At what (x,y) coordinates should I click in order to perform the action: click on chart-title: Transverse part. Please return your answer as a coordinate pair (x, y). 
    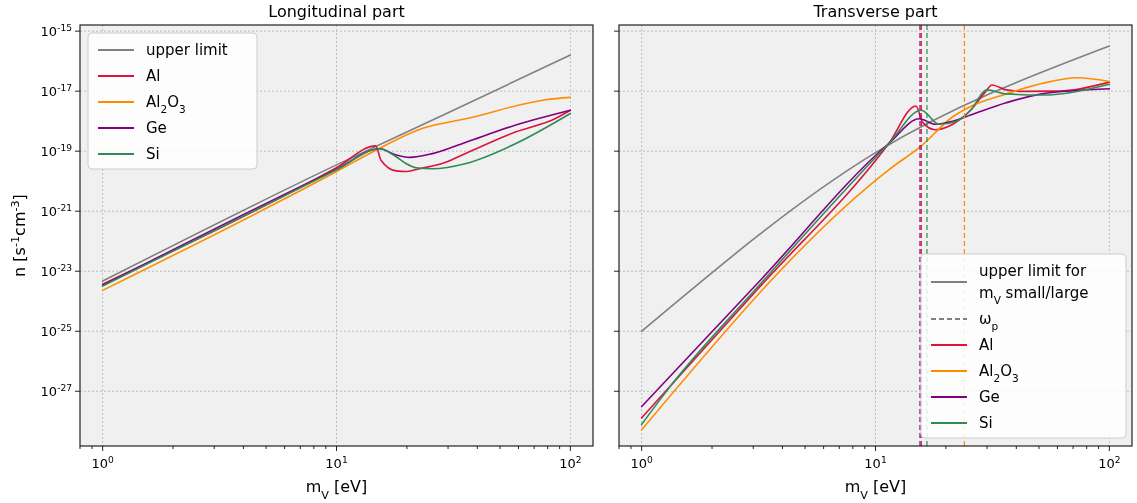
    Looking at the image, I should click on (875, 11).